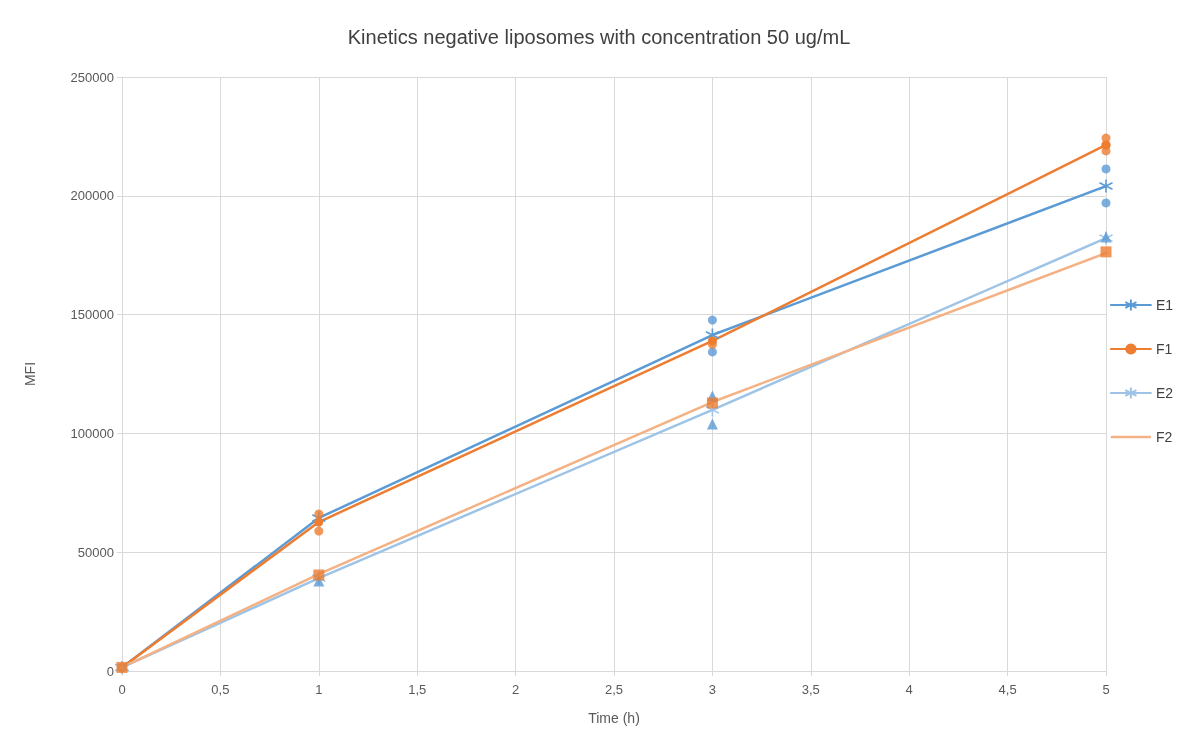 This screenshot has width=1198, height=742. What do you see at coordinates (1164, 305) in the screenshot?
I see `legend-label: E1` at bounding box center [1164, 305].